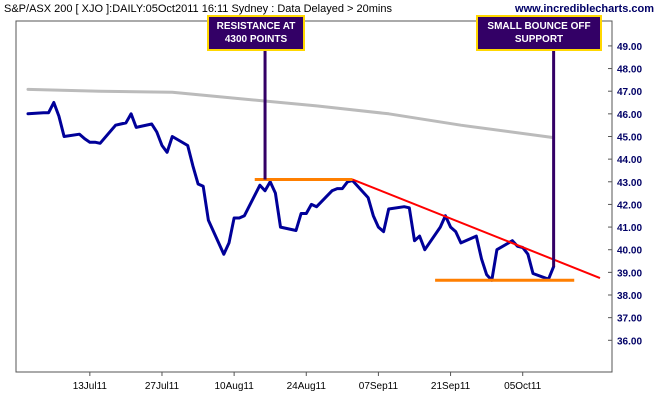 Image resolution: width=660 pixels, height=400 pixels. What do you see at coordinates (629, 183) in the screenshot?
I see `y-tick-label: 43.00` at bounding box center [629, 183].